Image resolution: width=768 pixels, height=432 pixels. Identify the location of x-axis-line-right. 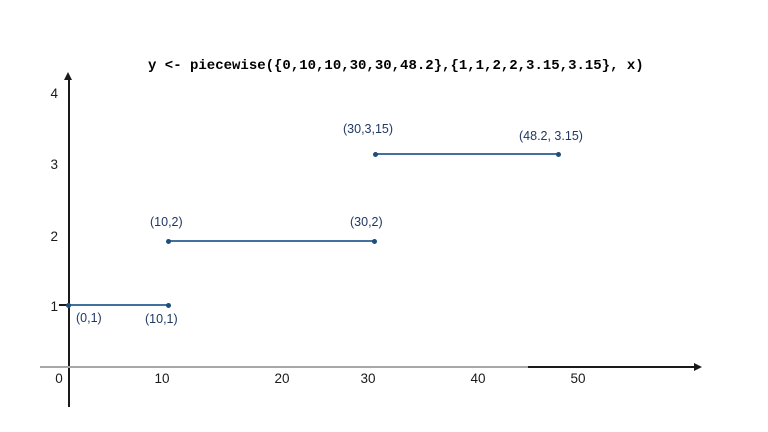
(612, 367).